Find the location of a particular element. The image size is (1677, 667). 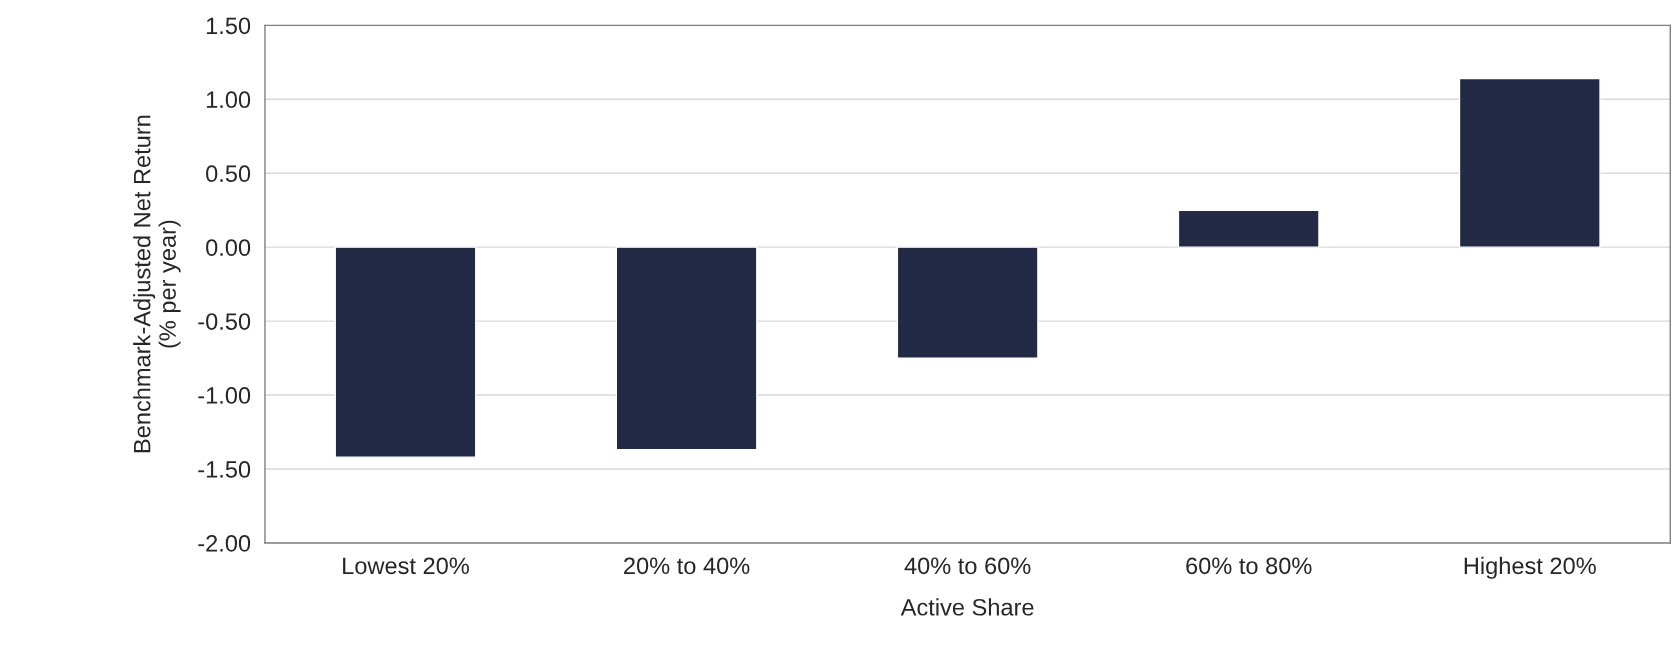

y-tick-label: -1.50 is located at coordinates (224, 469).